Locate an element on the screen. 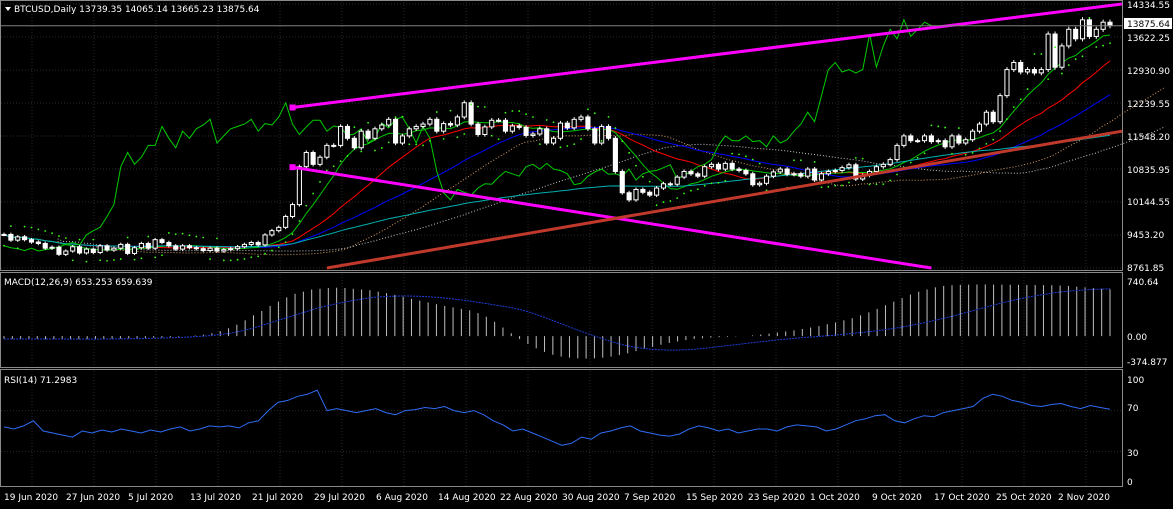 This screenshot has width=1173, height=509. price-tick: 9453.20 is located at coordinates (1145, 236).